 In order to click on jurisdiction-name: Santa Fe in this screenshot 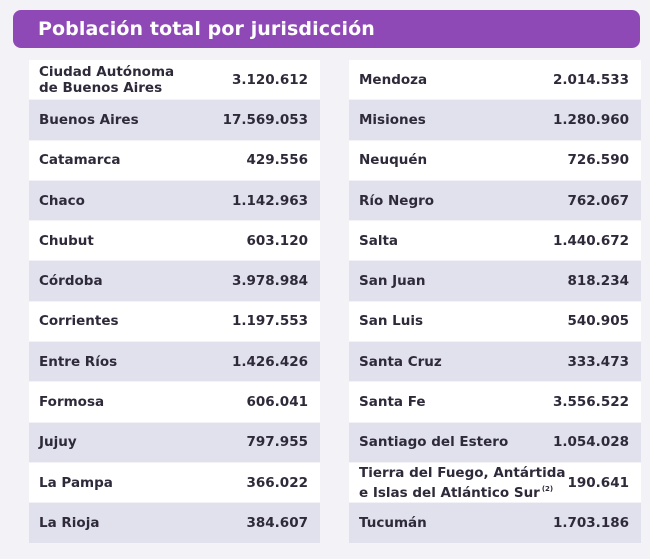, I will do `click(392, 402)`.